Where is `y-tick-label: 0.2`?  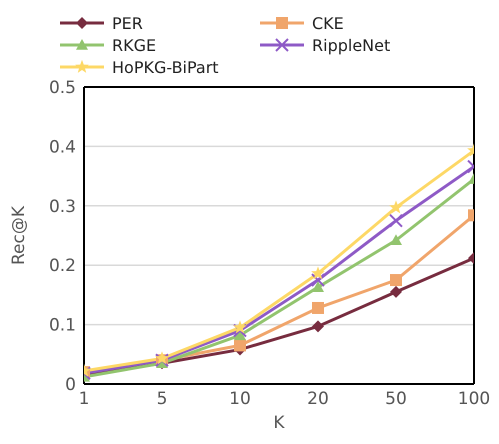 y-tick-label: 0.2 is located at coordinates (62, 266).